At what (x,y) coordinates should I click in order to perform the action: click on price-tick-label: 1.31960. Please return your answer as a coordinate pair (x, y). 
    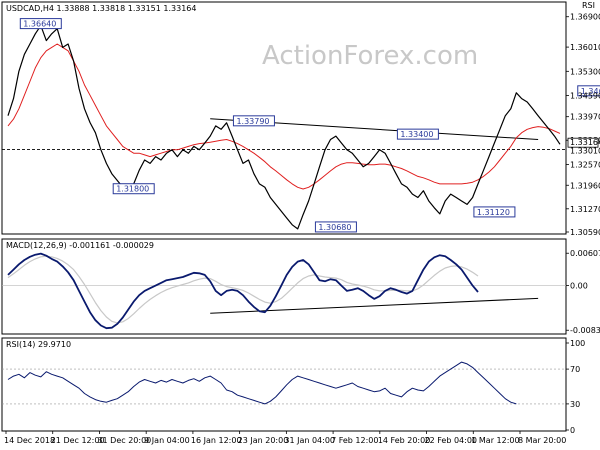
    Looking at the image, I should click on (585, 185).